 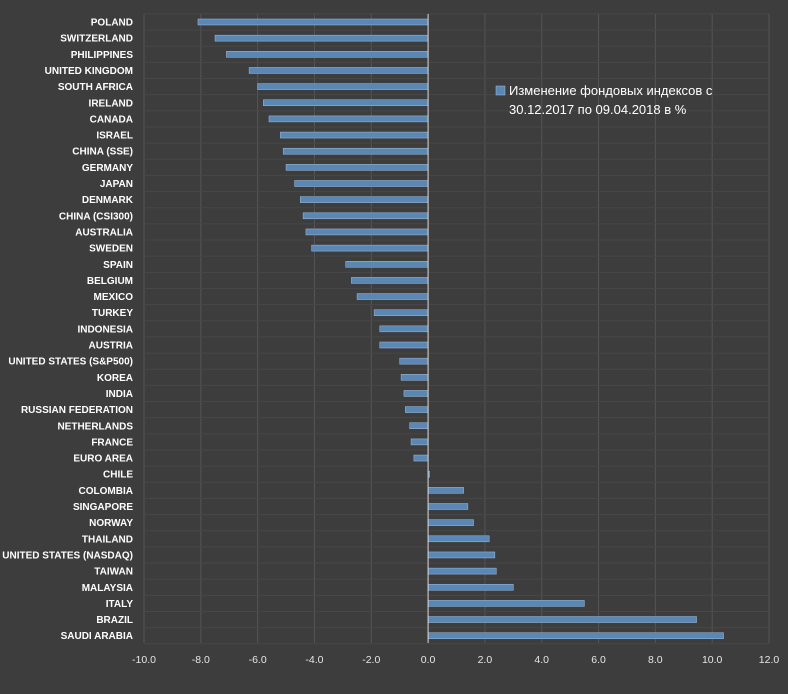 What do you see at coordinates (116, 184) in the screenshot?
I see `category-label: JAPAN` at bounding box center [116, 184].